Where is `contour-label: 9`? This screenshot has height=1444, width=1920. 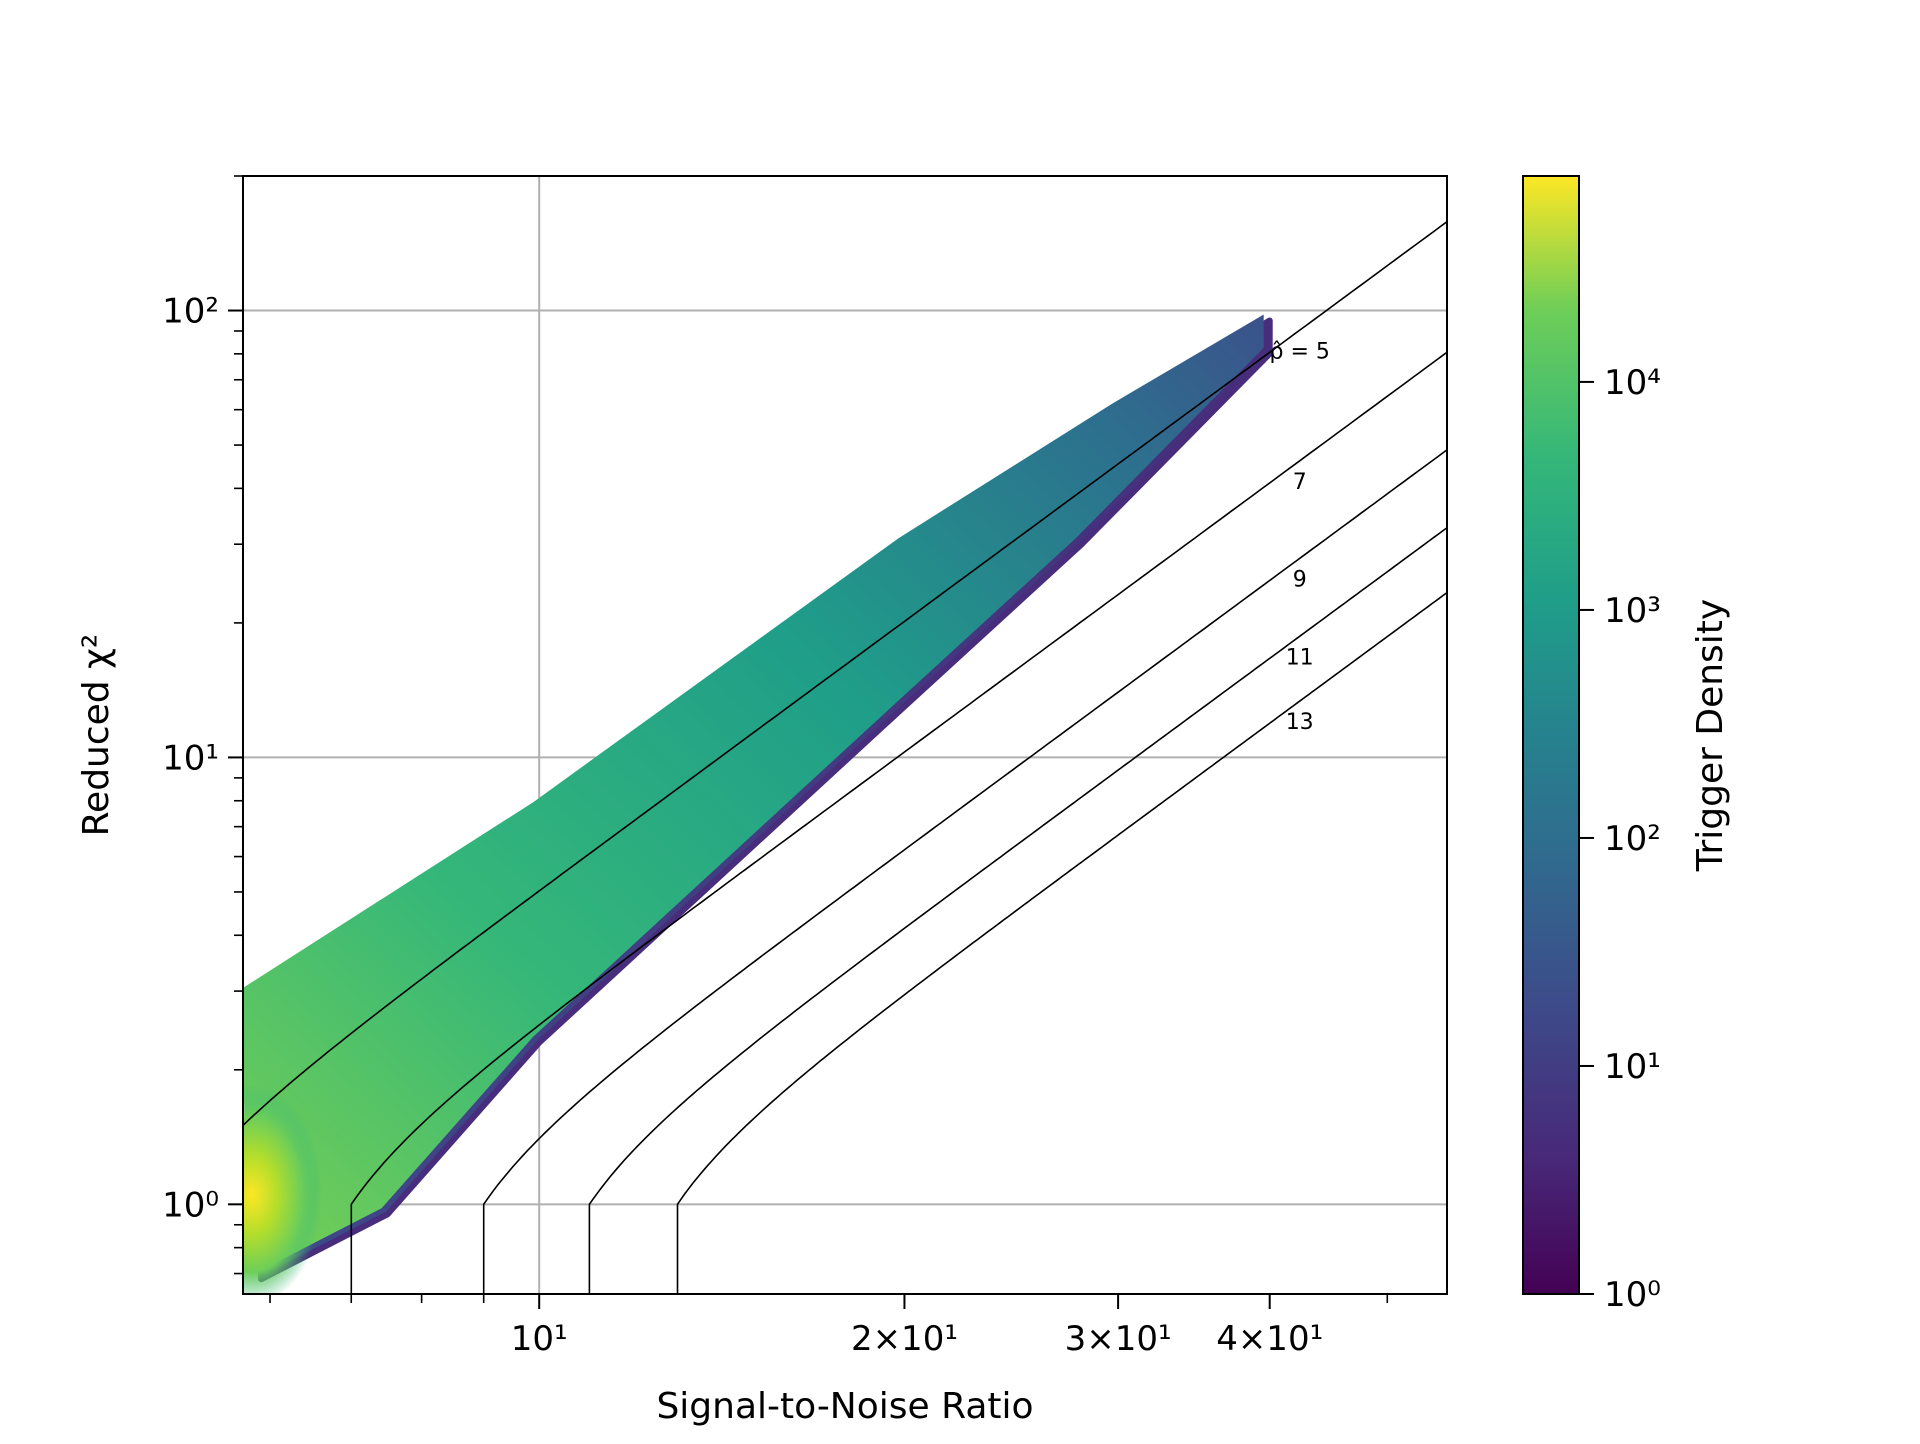 contour-label: 9 is located at coordinates (1300, 579).